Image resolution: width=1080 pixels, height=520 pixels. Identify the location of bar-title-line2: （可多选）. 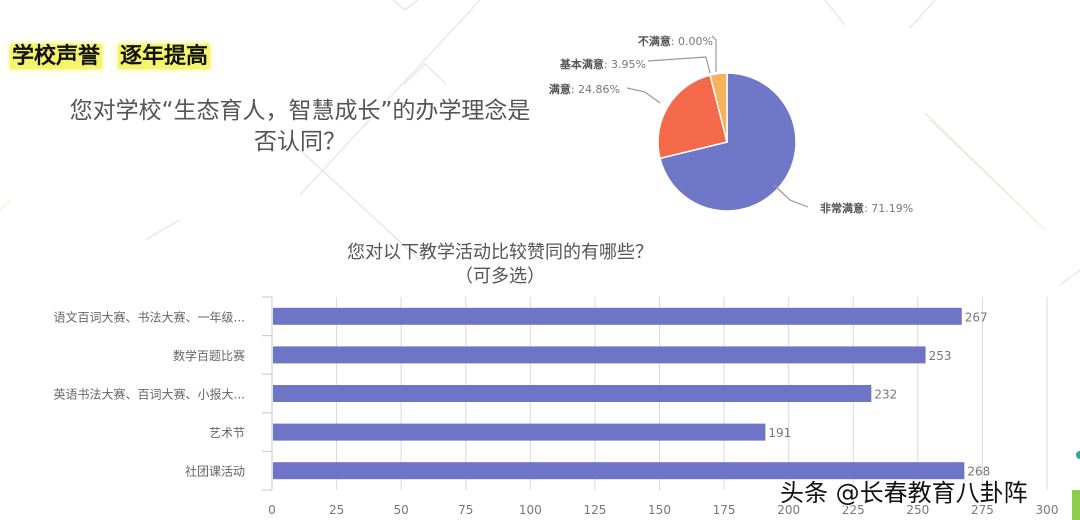
(500, 276).